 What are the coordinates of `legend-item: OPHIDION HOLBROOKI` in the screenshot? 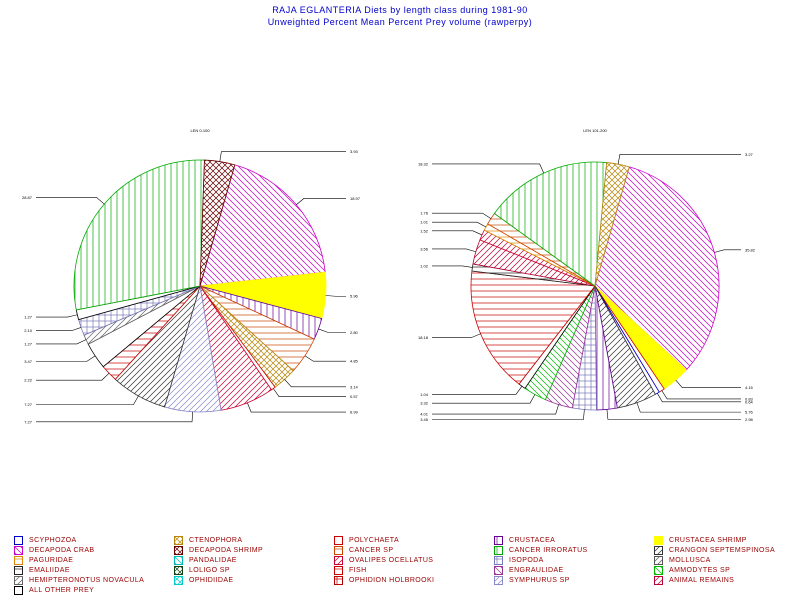 It's located at (384, 580).